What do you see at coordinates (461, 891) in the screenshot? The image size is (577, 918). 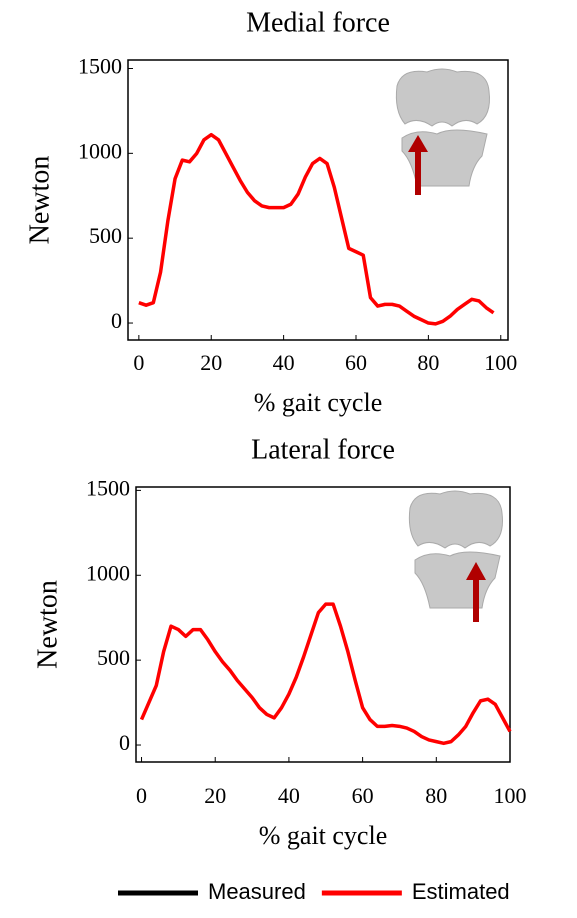 I see `legend-label: Estimated` at bounding box center [461, 891].